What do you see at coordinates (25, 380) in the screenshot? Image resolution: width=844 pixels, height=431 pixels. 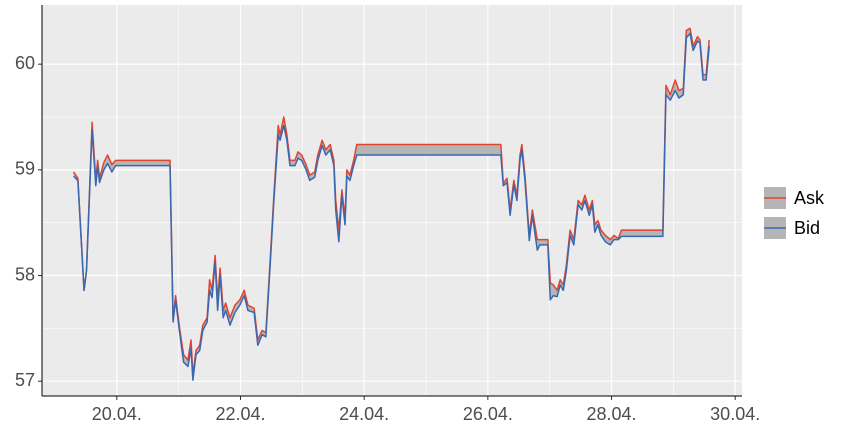 I see `y-tick-label: 57` at bounding box center [25, 380].